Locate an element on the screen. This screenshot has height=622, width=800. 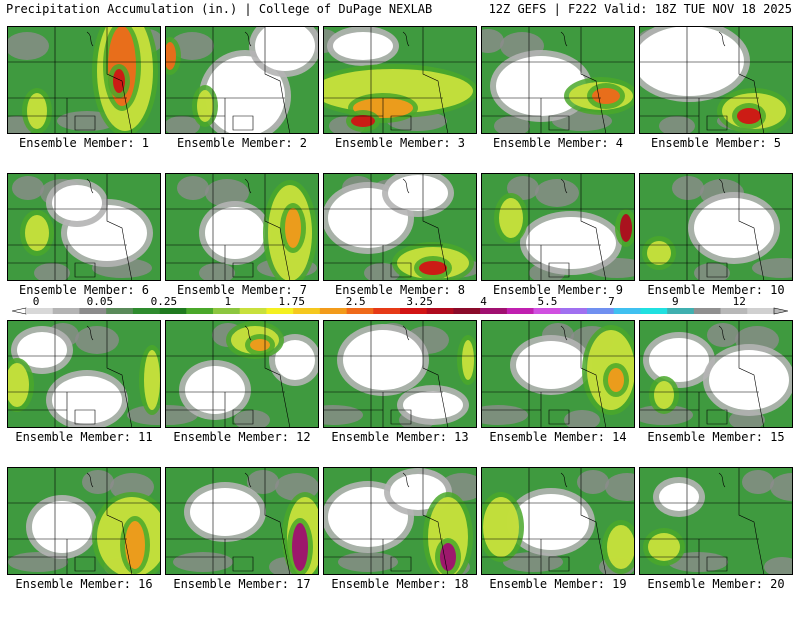
ensemble-member-label: Ensemble Member: 7 is located at coordinates (242, 290).